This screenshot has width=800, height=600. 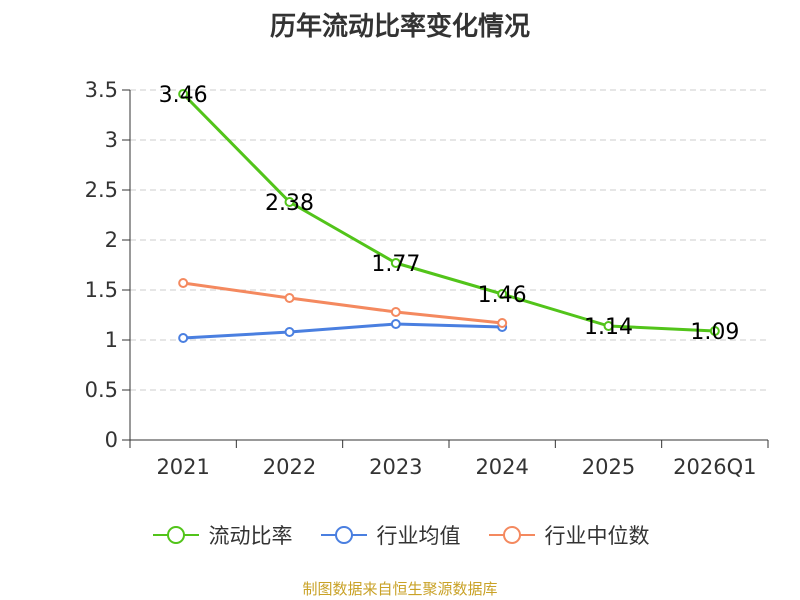 I want to click on legend-item: 行业中位数, so click(x=568, y=535).